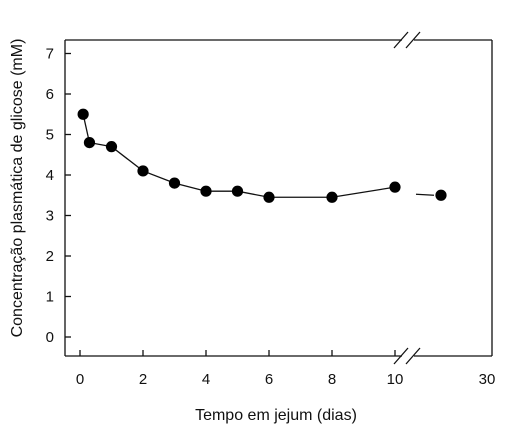 The height and width of the screenshot is (431, 505). Describe the element at coordinates (80, 379) in the screenshot. I see `x-tick-label: 0` at that location.